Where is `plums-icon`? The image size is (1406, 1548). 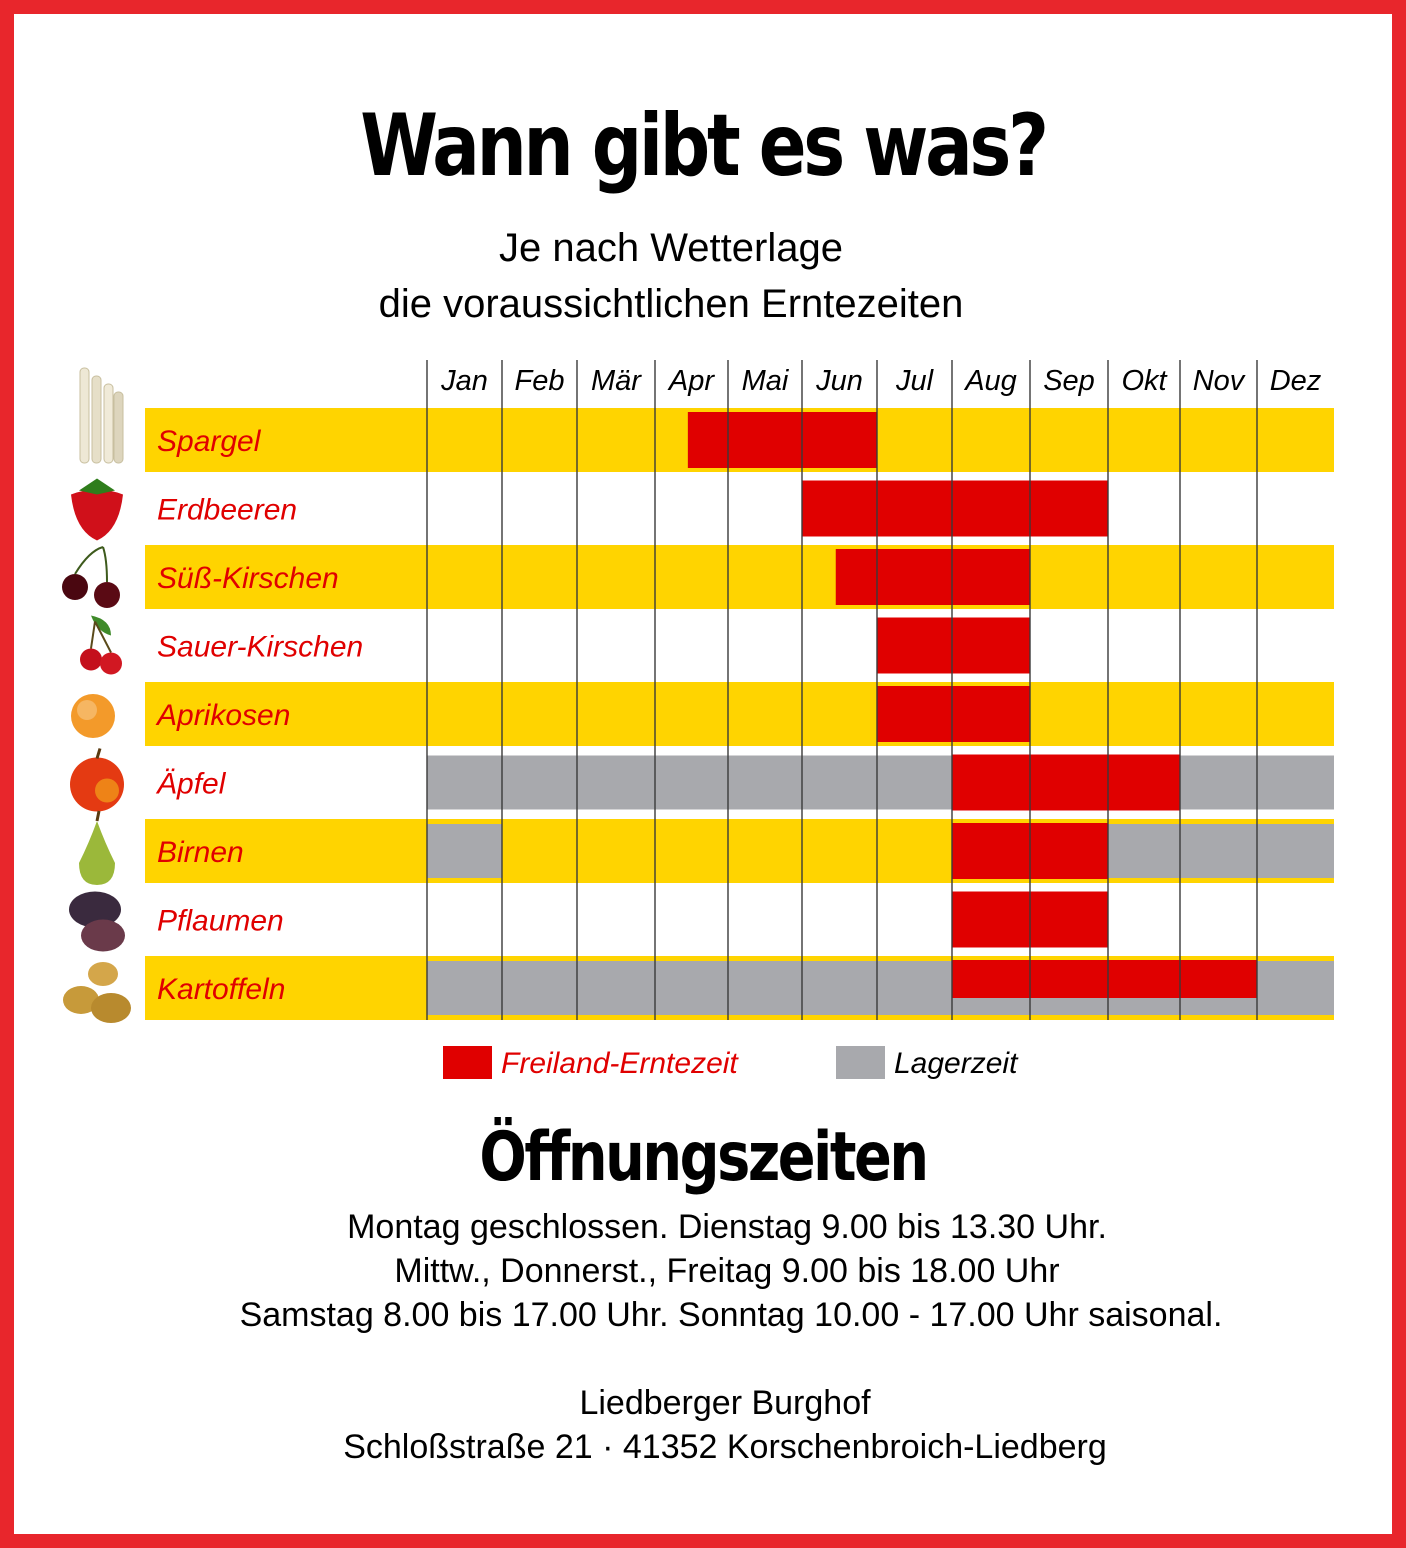 plums-icon is located at coordinates (97, 921).